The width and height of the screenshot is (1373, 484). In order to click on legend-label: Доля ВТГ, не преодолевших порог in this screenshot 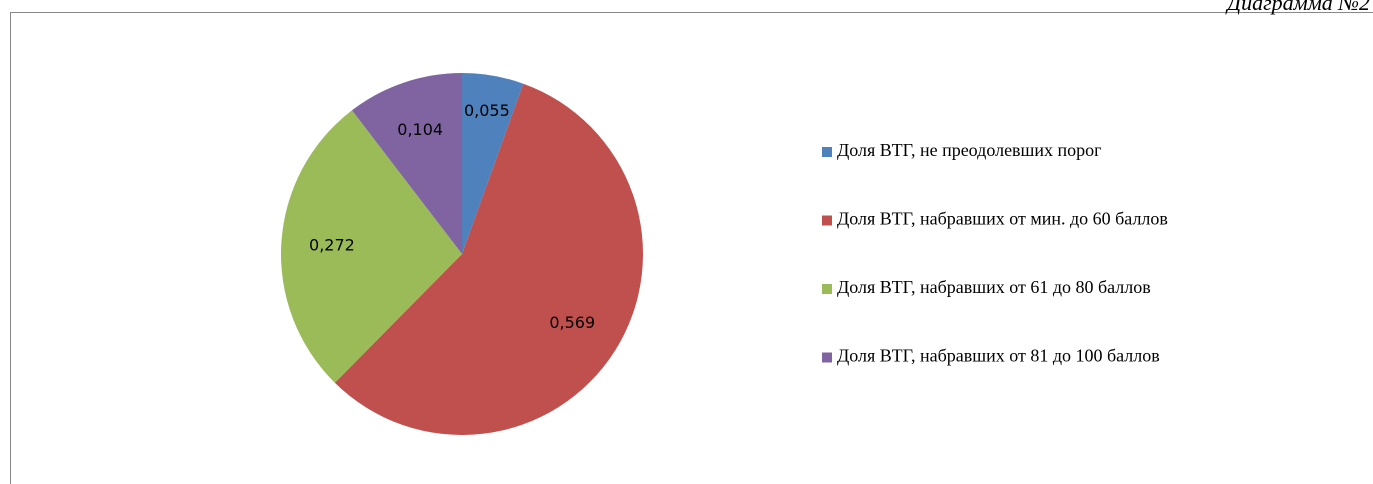, I will do `click(969, 150)`.